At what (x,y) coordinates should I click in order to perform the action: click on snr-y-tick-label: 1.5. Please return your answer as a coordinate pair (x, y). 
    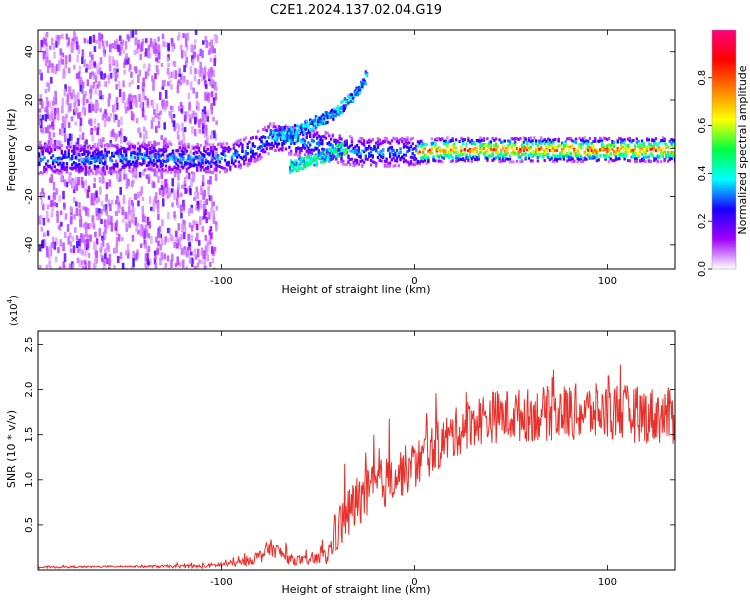
    Looking at the image, I should click on (29, 435).